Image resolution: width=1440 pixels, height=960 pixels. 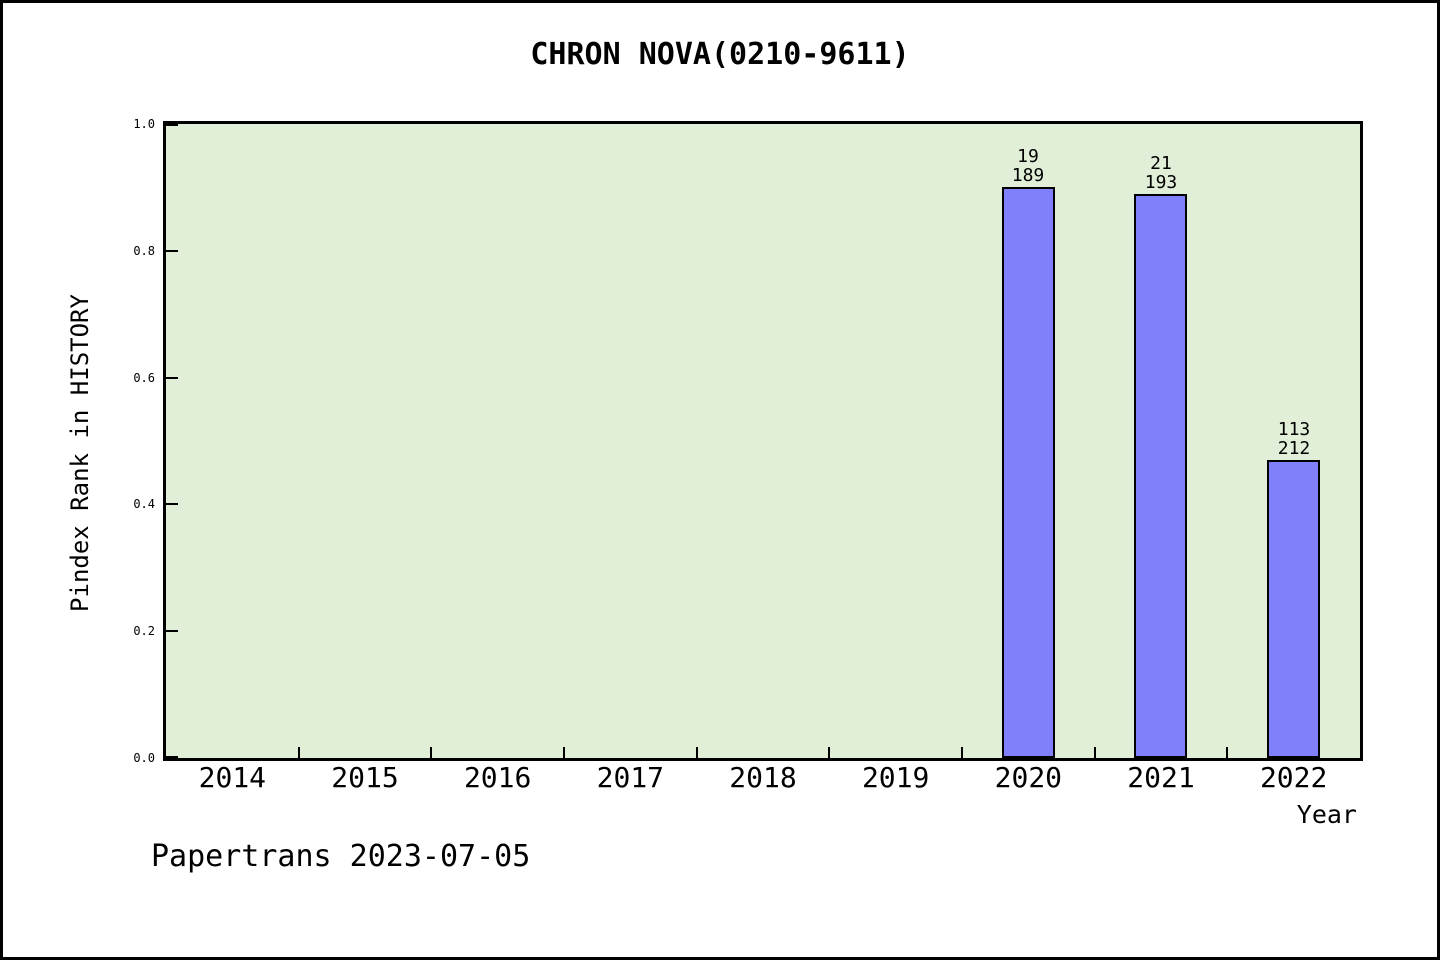 What do you see at coordinates (1028, 472) in the screenshot?
I see `bar-2020` at bounding box center [1028, 472].